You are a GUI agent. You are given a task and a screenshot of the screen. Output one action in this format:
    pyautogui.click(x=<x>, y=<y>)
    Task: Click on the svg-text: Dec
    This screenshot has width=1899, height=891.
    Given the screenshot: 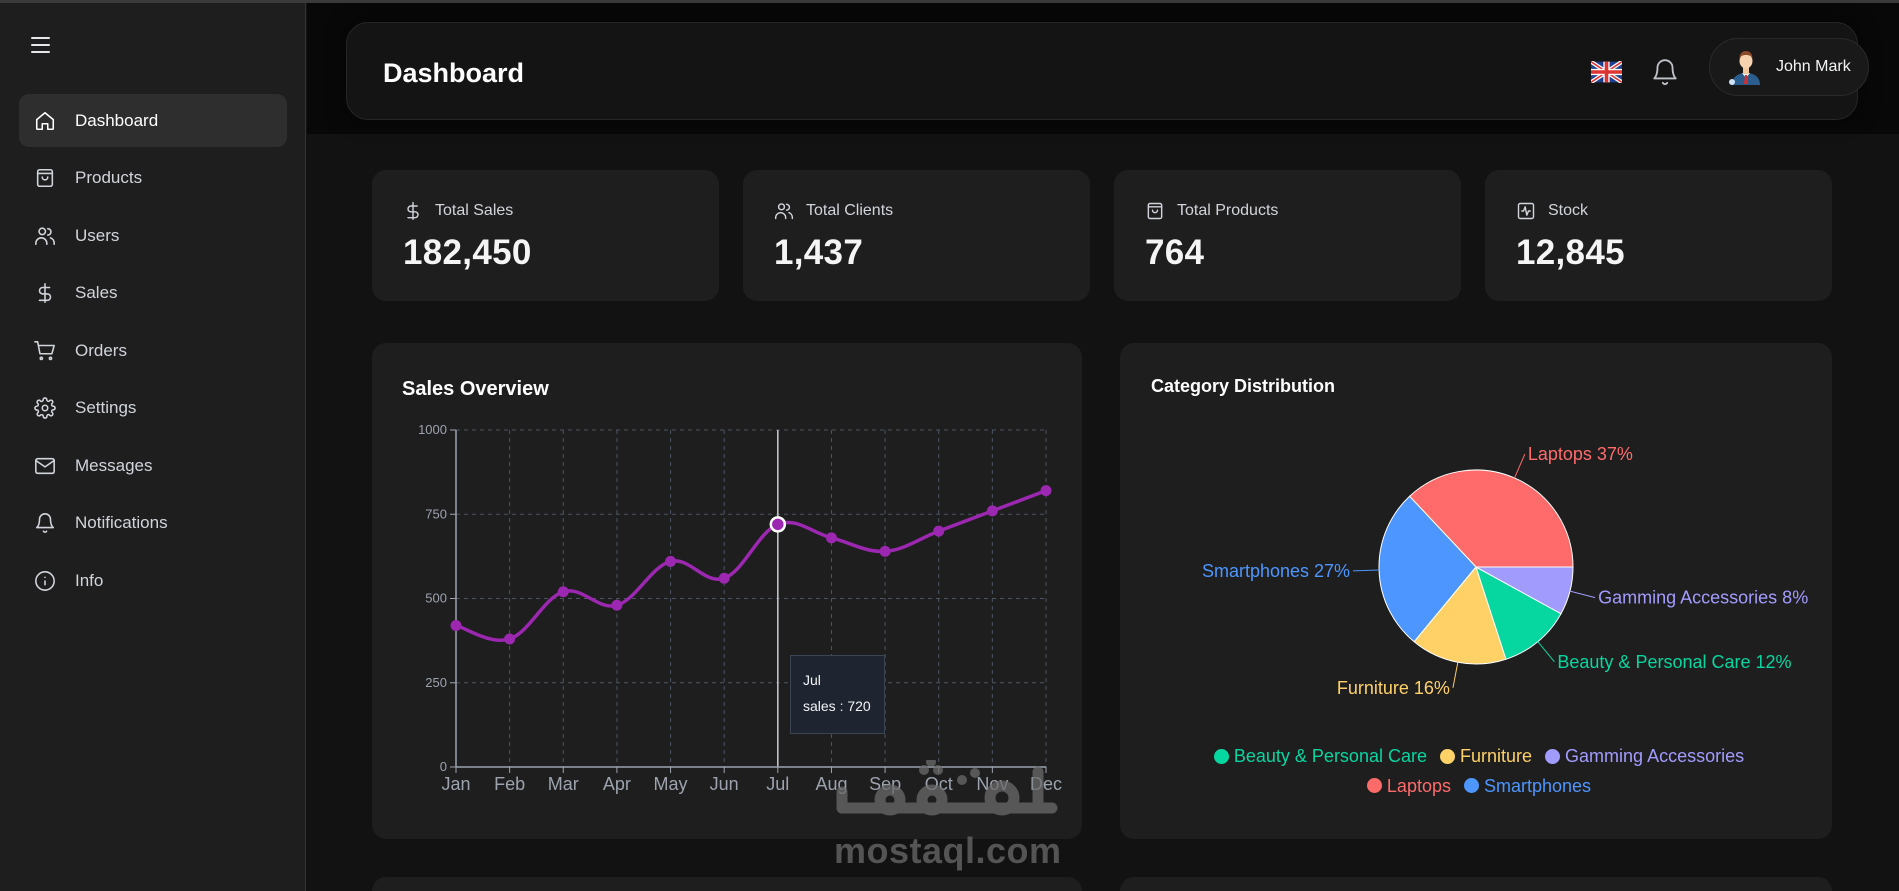 What is the action you would take?
    pyautogui.click(x=1046, y=784)
    